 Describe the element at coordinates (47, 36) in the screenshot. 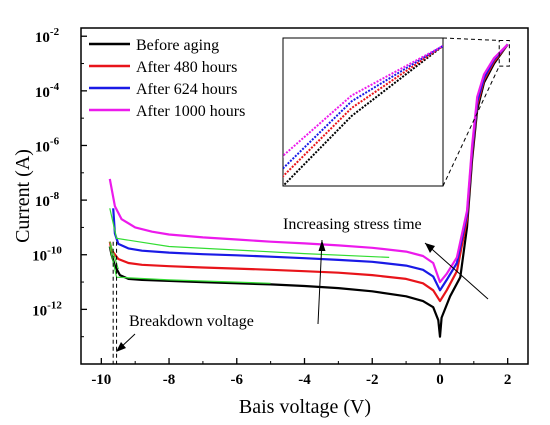

I see `y-tick-label-5: 10⁻²` at that location.